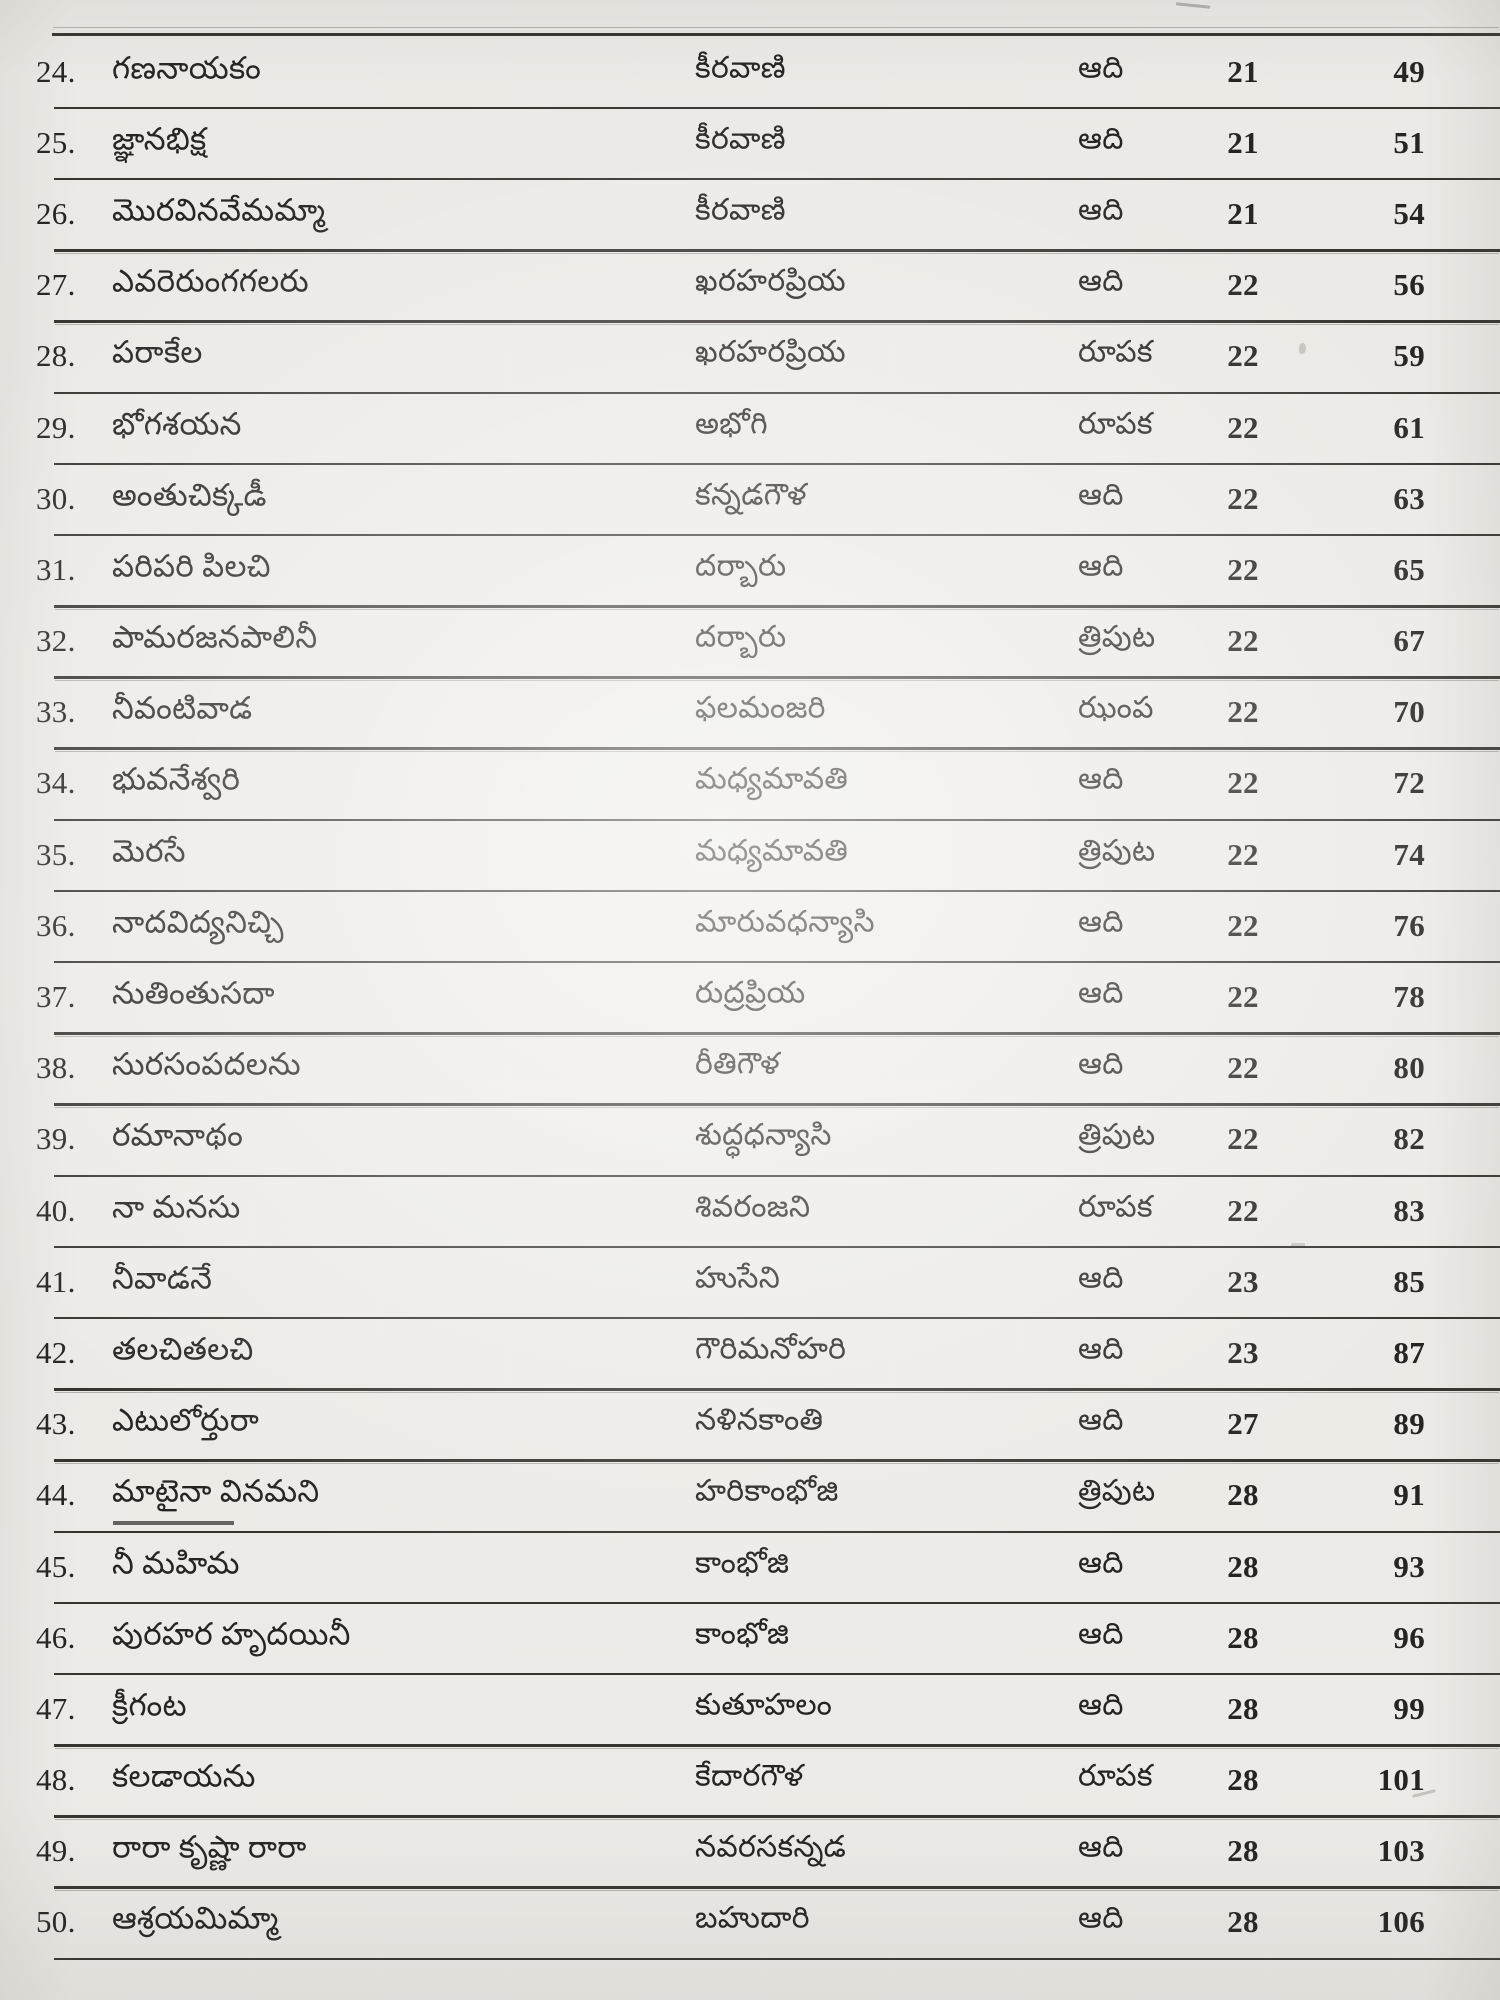 The image size is (1500, 2000). I want to click on song-title: పరాకేల, so click(157, 352).